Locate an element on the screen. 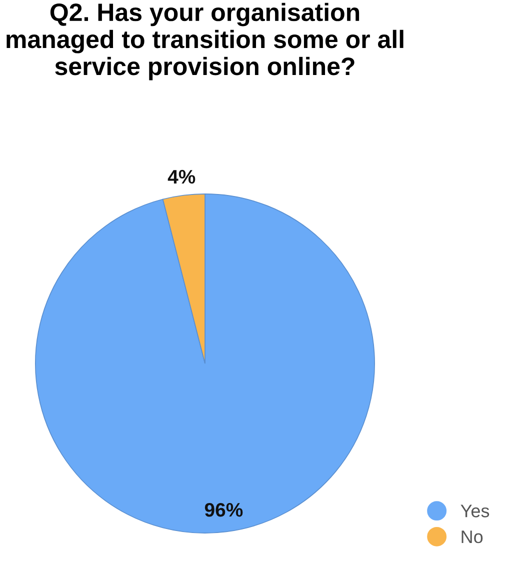  legend-label: No is located at coordinates (472, 537).